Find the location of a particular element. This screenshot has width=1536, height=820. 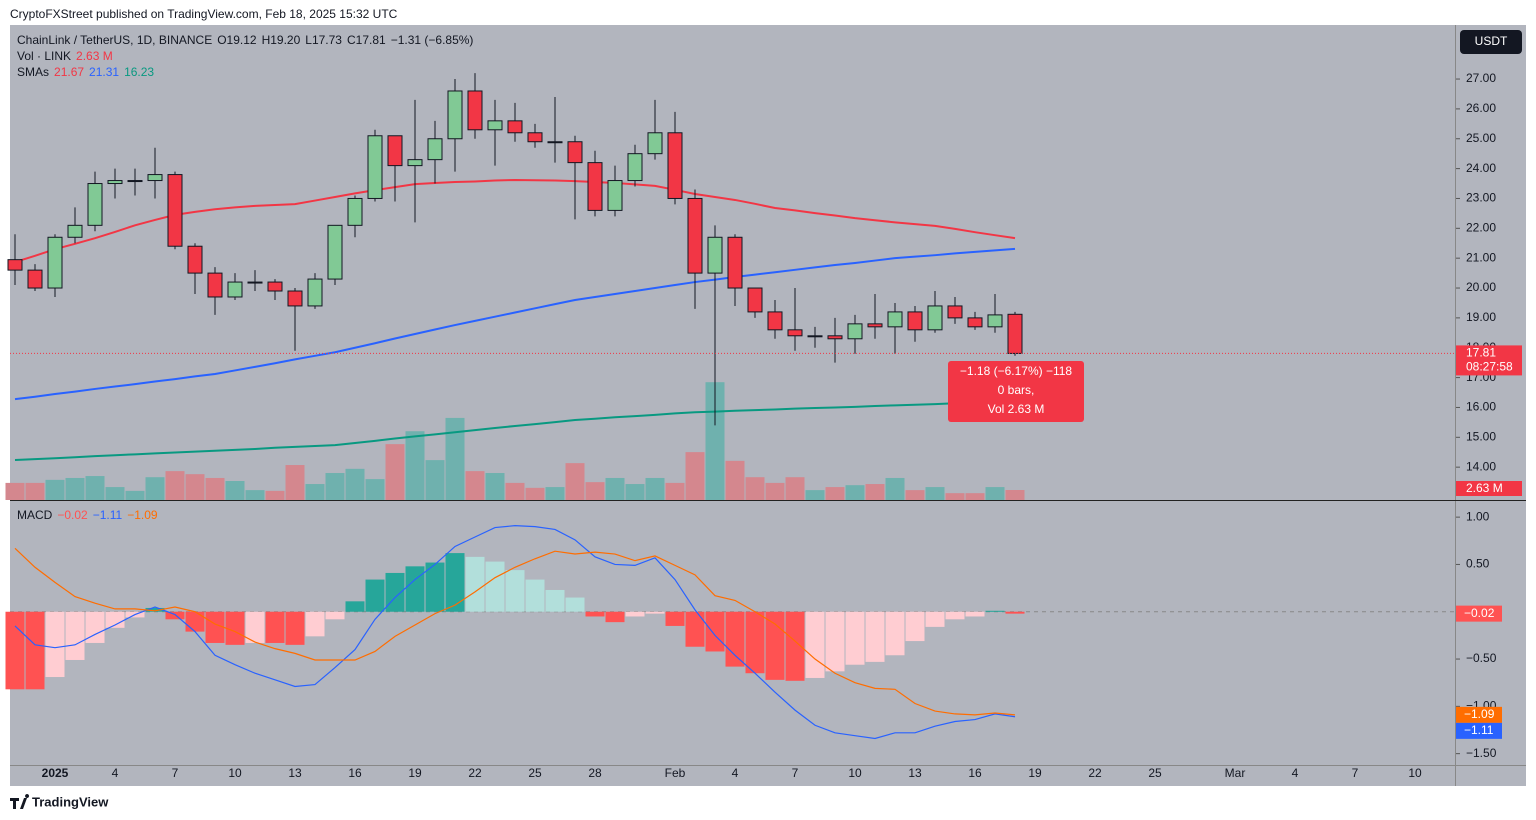

tooltip-line: −1.18 (−6.17%) −118 is located at coordinates (1016, 371).